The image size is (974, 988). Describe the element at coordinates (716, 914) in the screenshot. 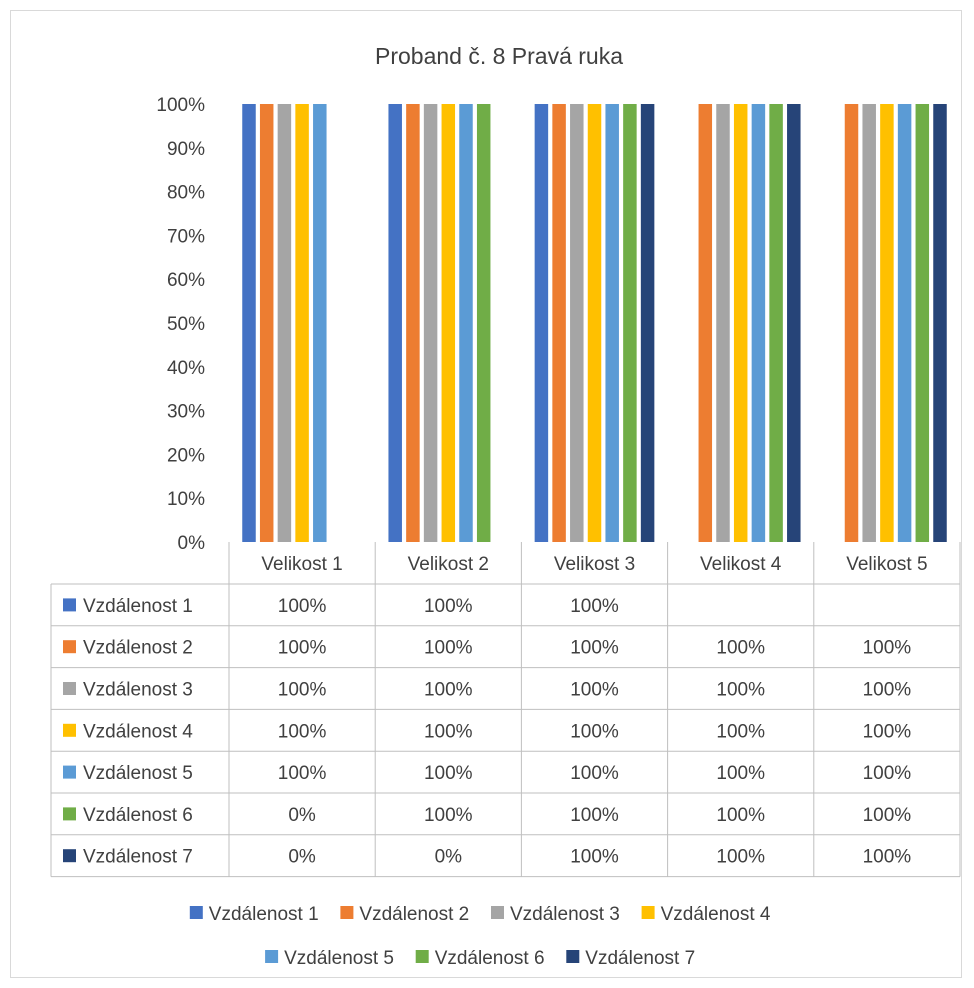

I see `legend-label: Vzdálenost 4` at that location.